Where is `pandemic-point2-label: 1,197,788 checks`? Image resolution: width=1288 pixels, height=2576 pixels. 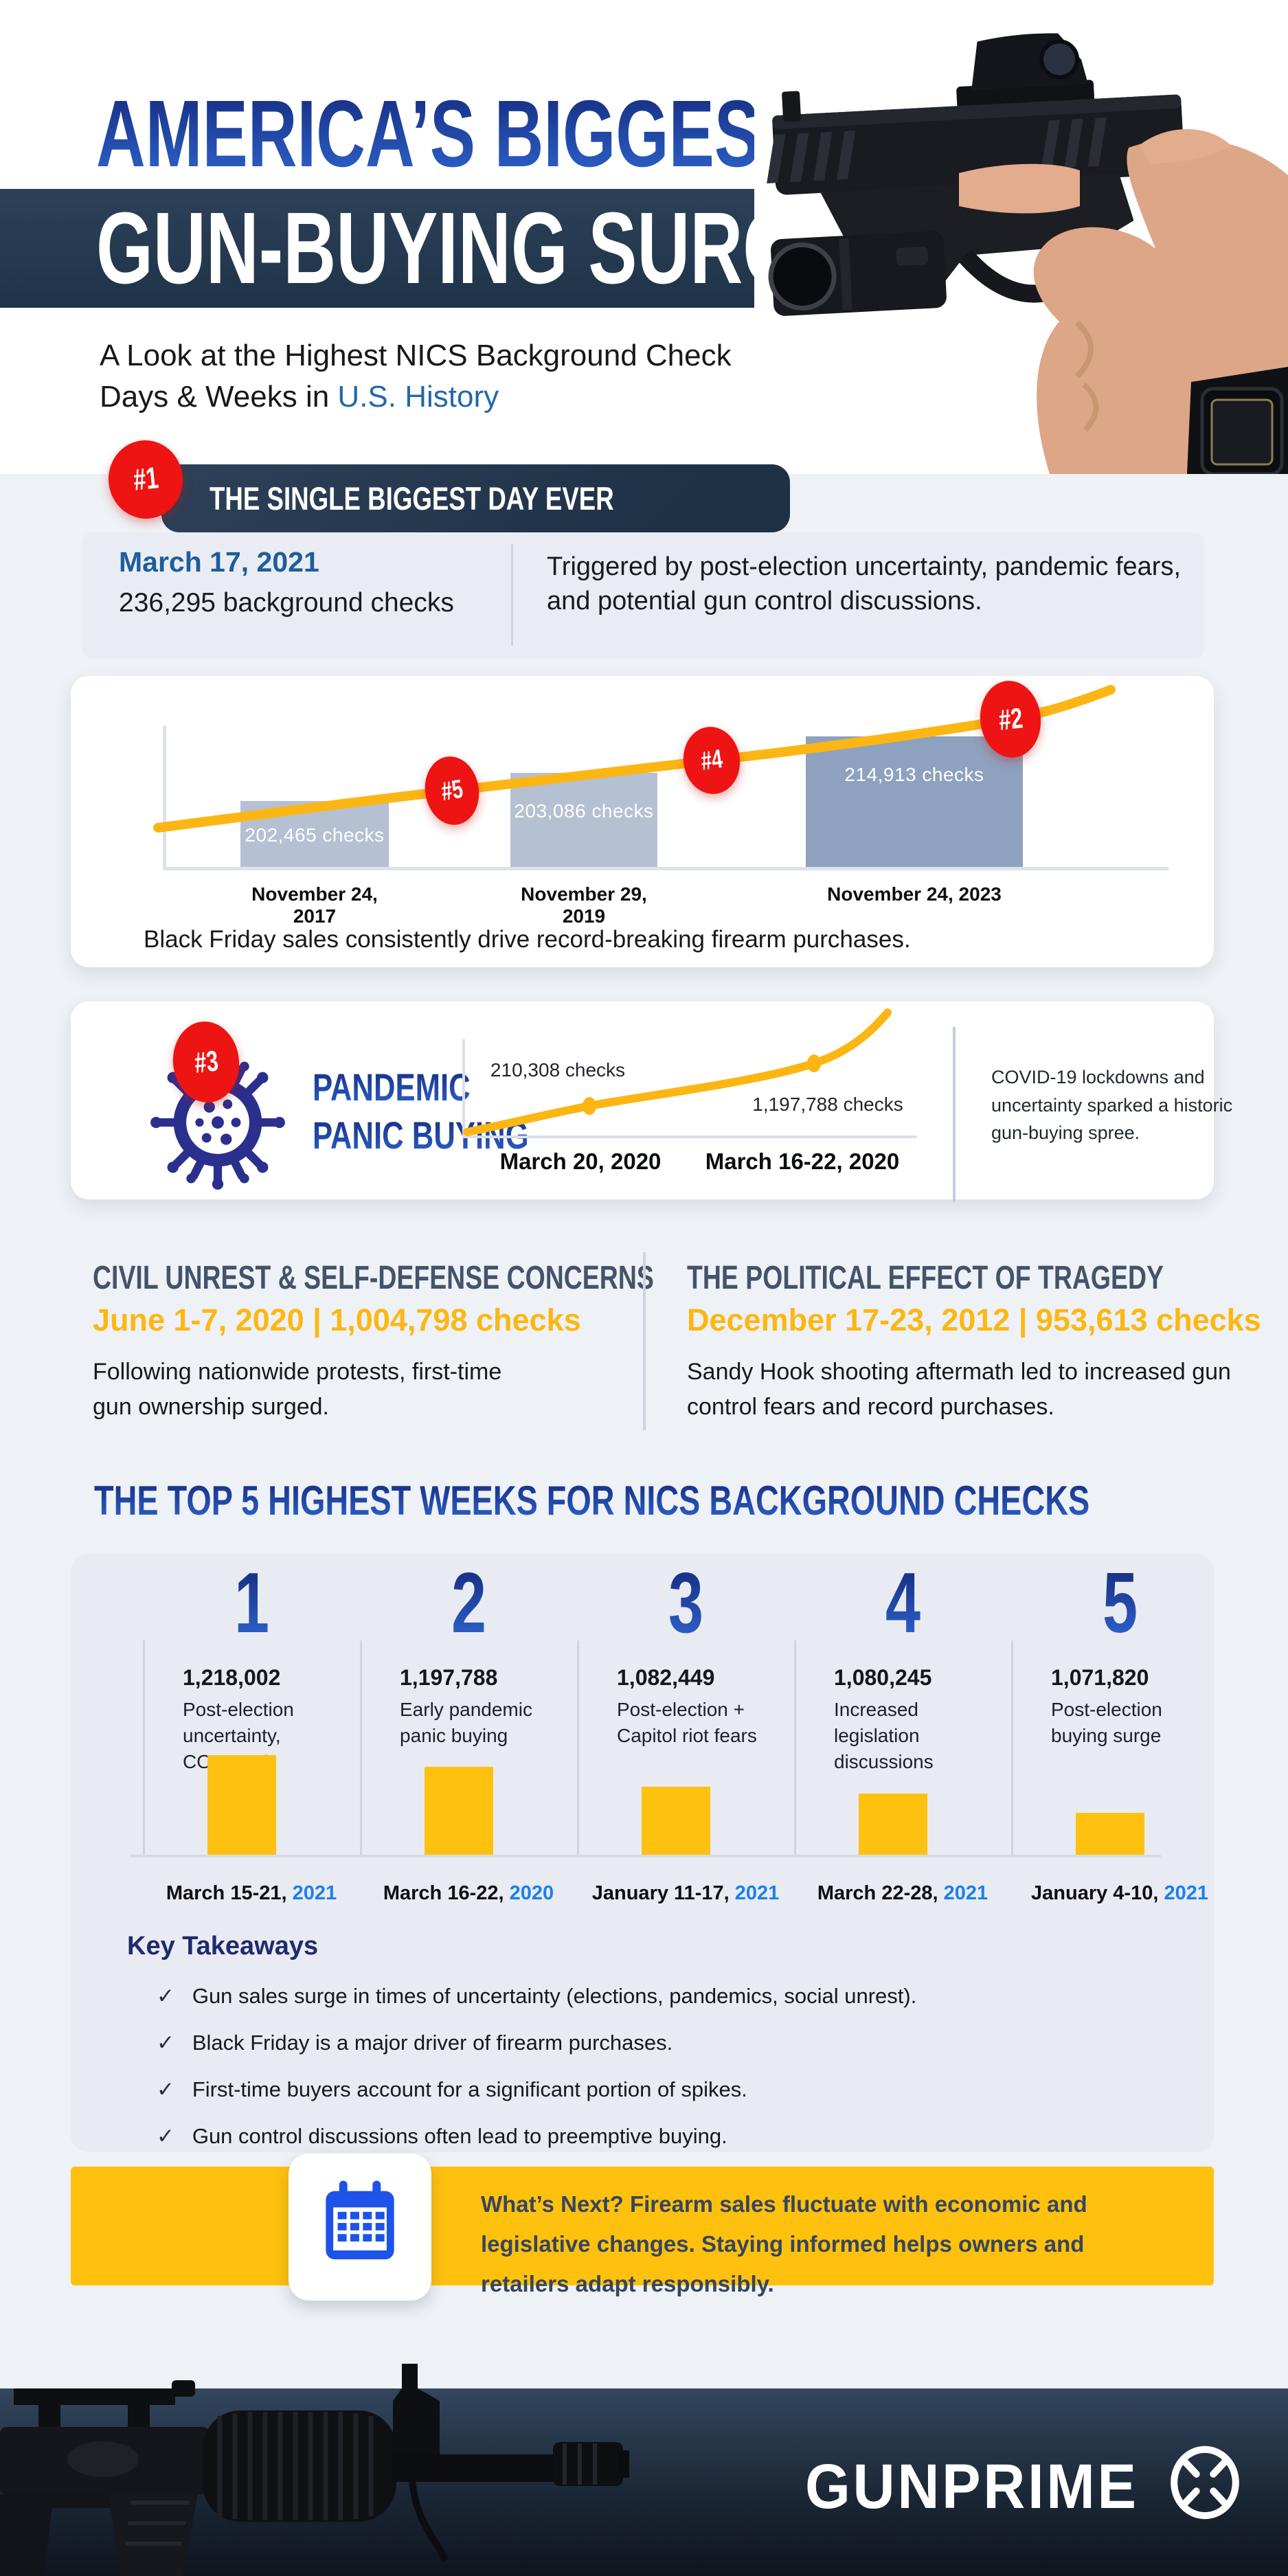 pandemic-point2-label: 1,197,788 checks is located at coordinates (827, 1104).